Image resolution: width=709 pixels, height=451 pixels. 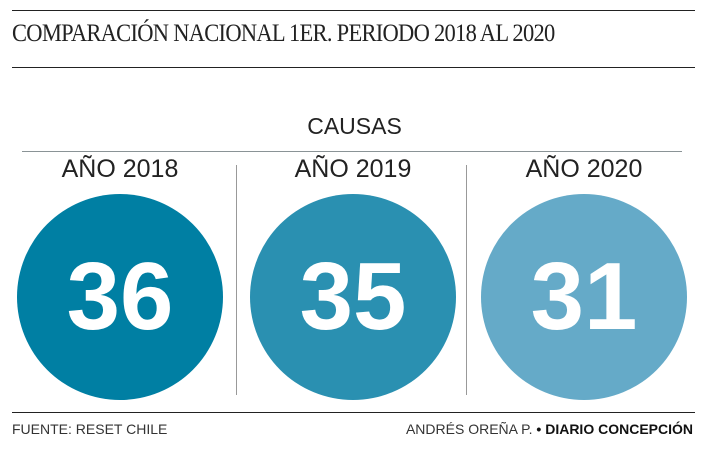 I want to click on value-label: 31, so click(x=584, y=296).